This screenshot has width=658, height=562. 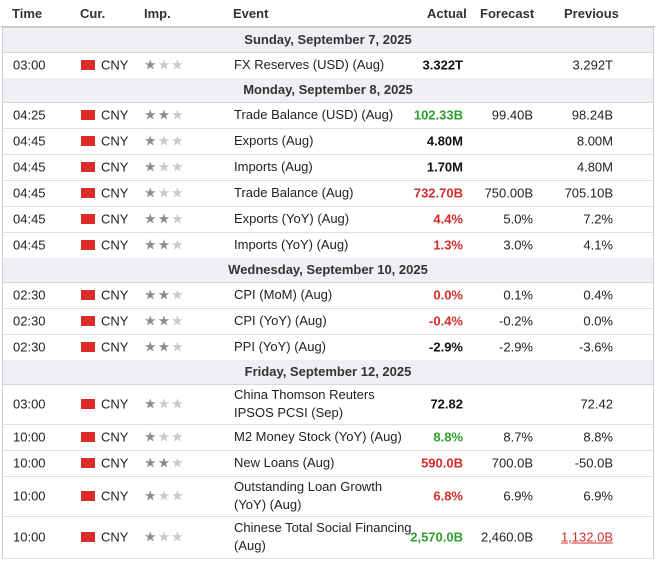 What do you see at coordinates (280, 320) in the screenshot?
I see `event-name: CPI (YoY) (Aug)` at bounding box center [280, 320].